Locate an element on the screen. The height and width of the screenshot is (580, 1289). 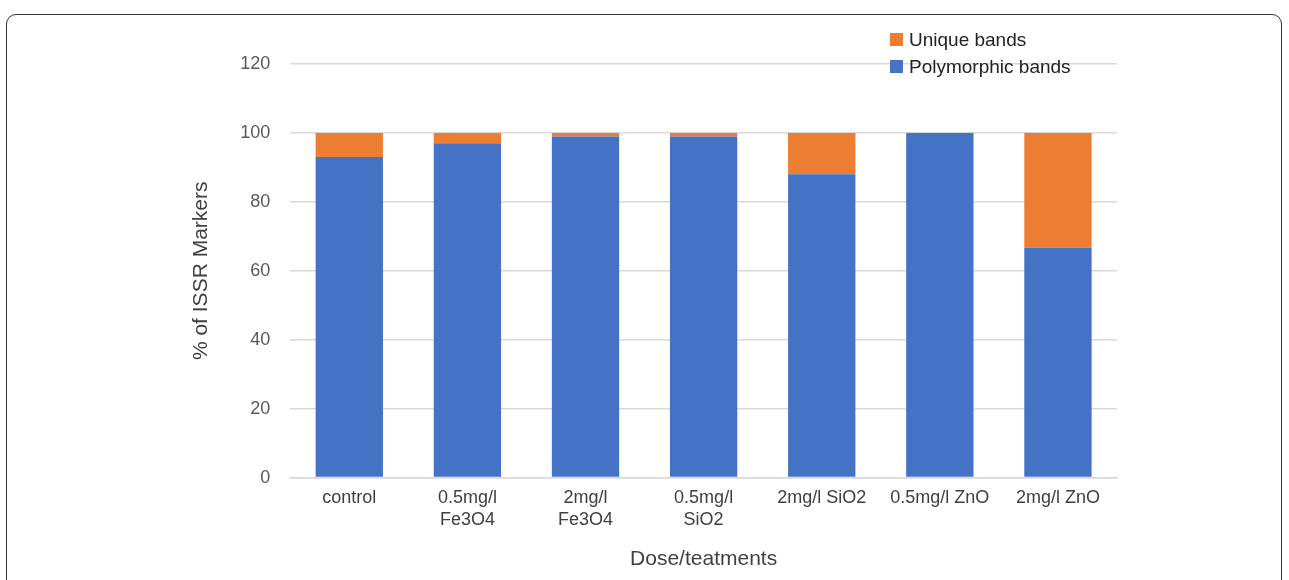
x-tick-label: 0.5mg/l ZnO is located at coordinates (940, 497).